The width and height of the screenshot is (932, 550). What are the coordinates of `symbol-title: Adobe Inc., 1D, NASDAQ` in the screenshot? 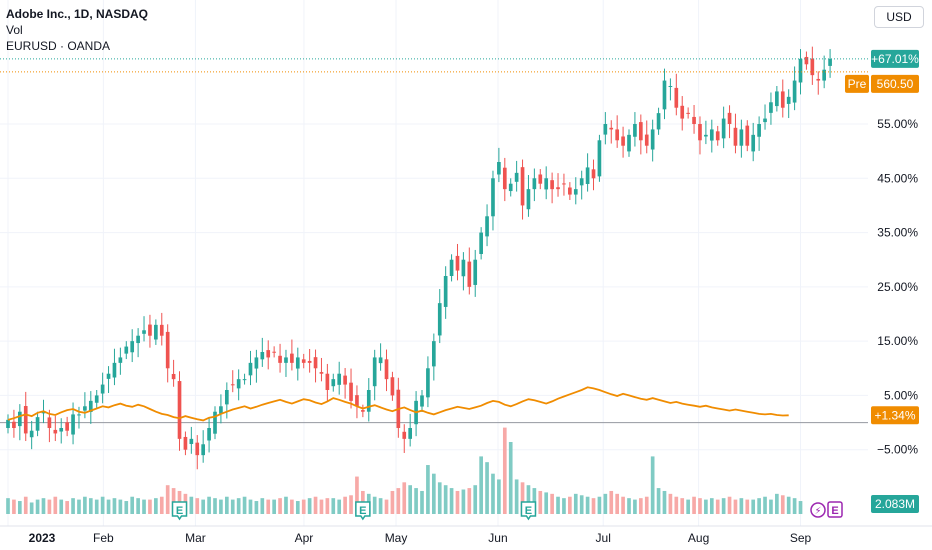 It's located at (77, 14).